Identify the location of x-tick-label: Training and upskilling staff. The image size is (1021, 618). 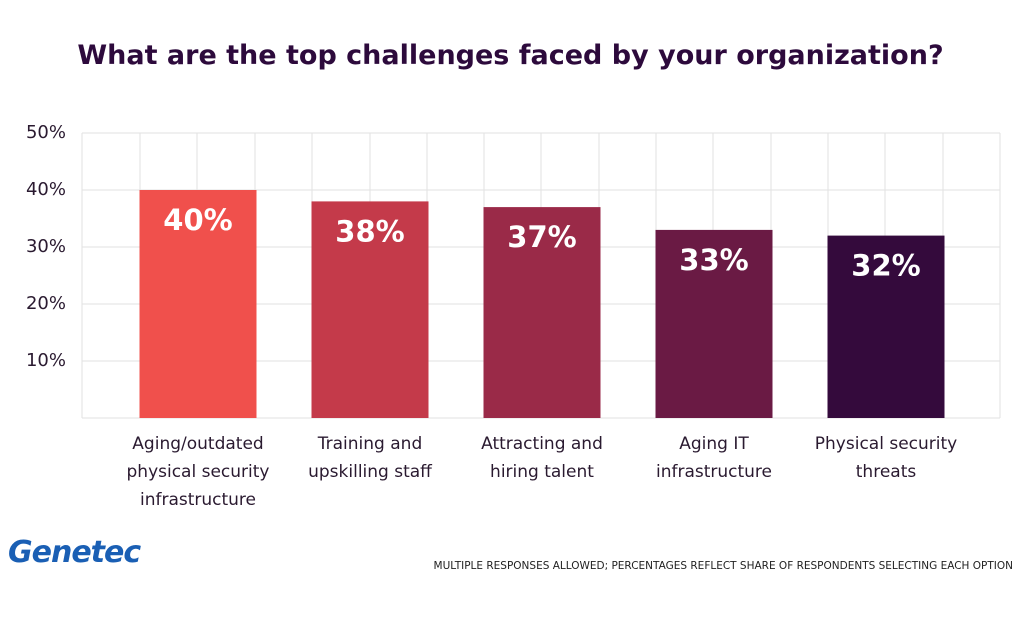
(370, 458).